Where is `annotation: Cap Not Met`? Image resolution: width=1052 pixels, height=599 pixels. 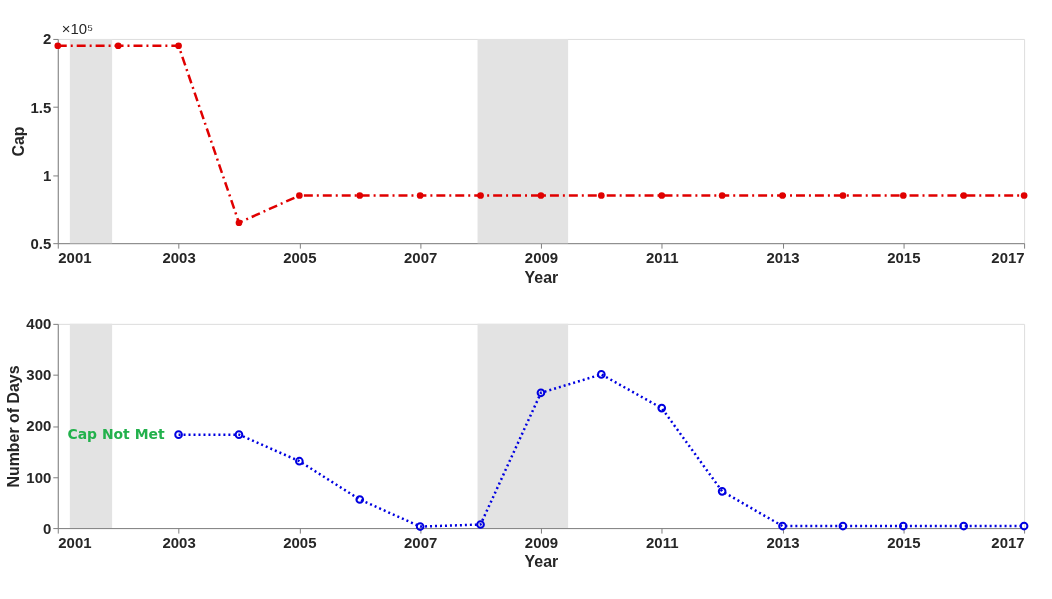
annotation: Cap Not Met is located at coordinates (116, 433).